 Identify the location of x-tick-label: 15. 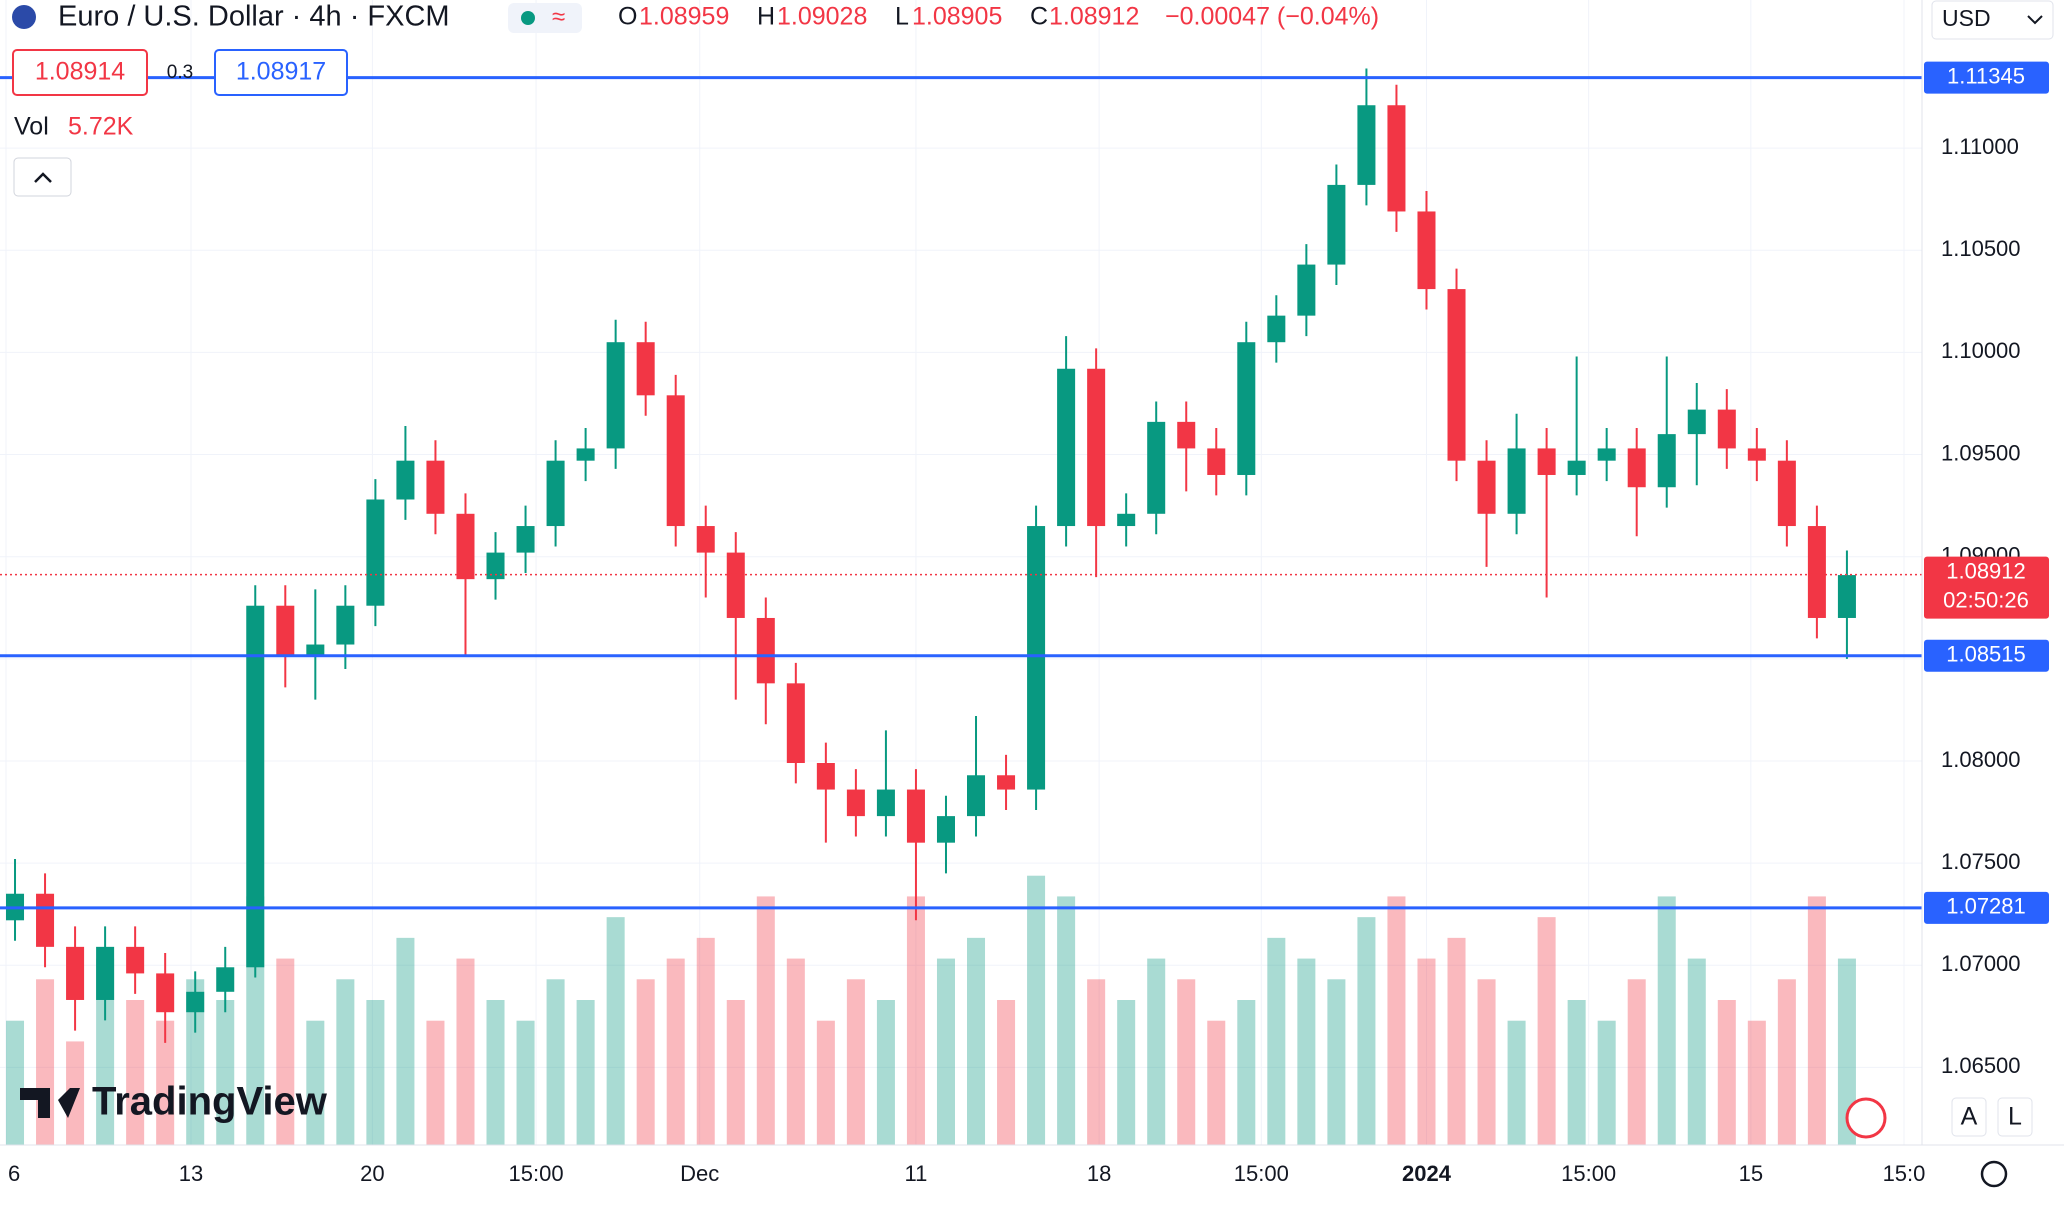
(1751, 1173).